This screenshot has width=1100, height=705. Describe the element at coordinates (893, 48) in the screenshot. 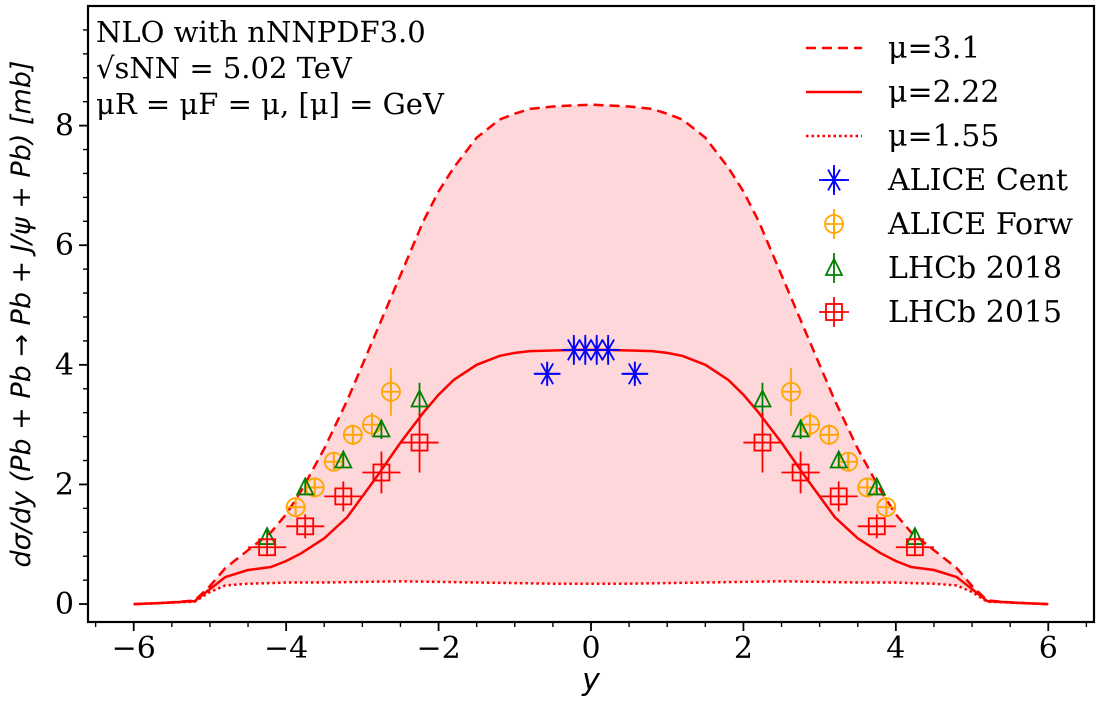

I see `legend-entry--3.1: μ=3.1` at that location.